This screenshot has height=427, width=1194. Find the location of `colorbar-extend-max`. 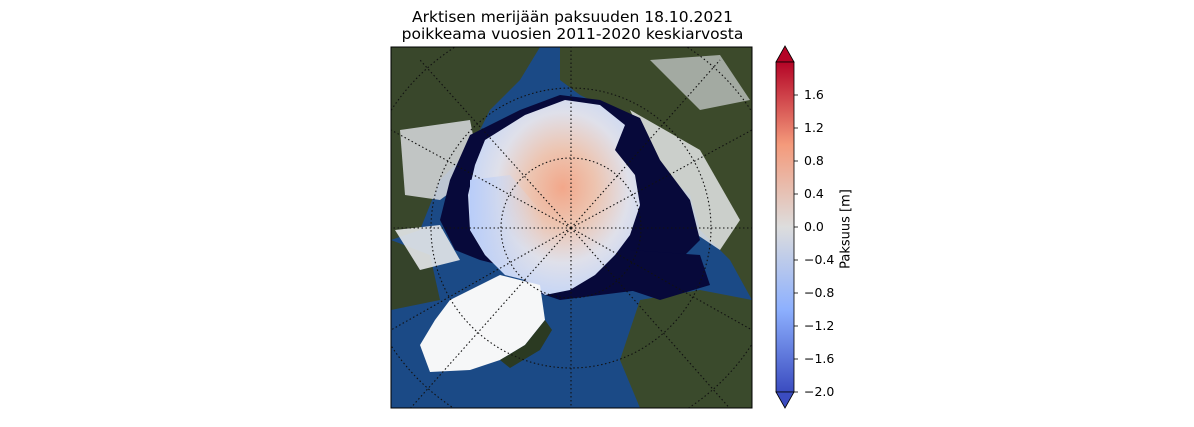

colorbar-extend-max is located at coordinates (785, 54).